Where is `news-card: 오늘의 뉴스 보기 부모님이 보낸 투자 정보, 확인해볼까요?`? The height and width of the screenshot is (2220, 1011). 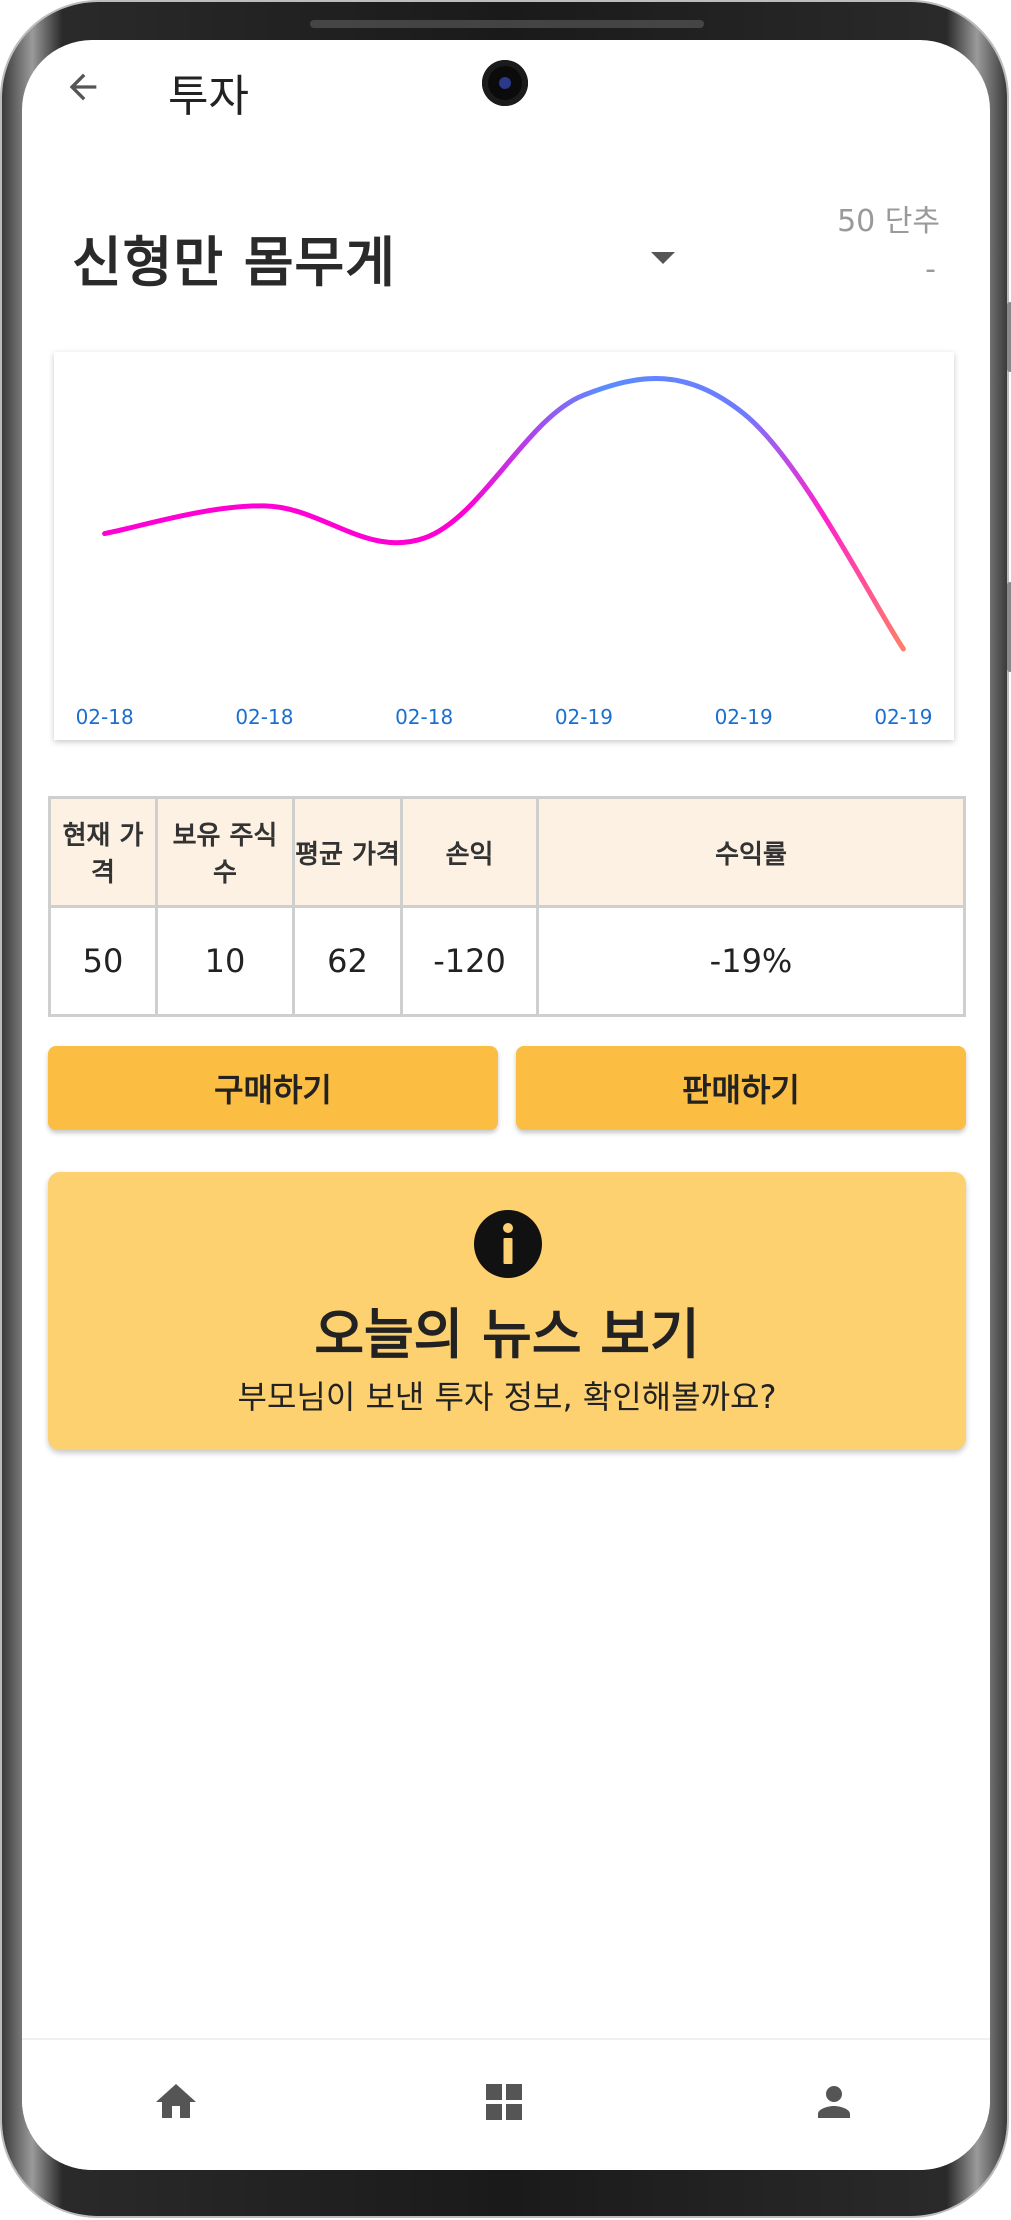
news-card: 오늘의 뉴스 보기 부모님이 보낸 투자 정보, 확인해볼까요? is located at coordinates (507, 1311).